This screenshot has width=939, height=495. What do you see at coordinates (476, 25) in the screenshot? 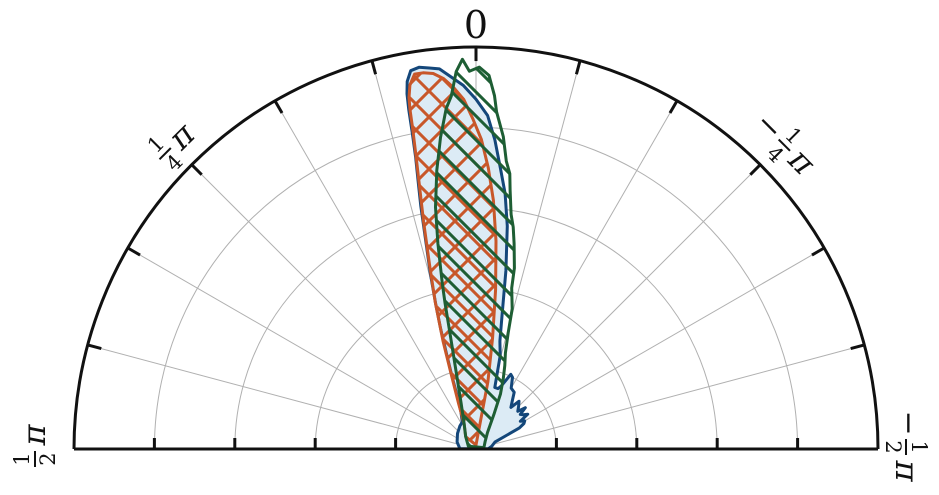
I see `tick-label-0: 0` at bounding box center [476, 25].